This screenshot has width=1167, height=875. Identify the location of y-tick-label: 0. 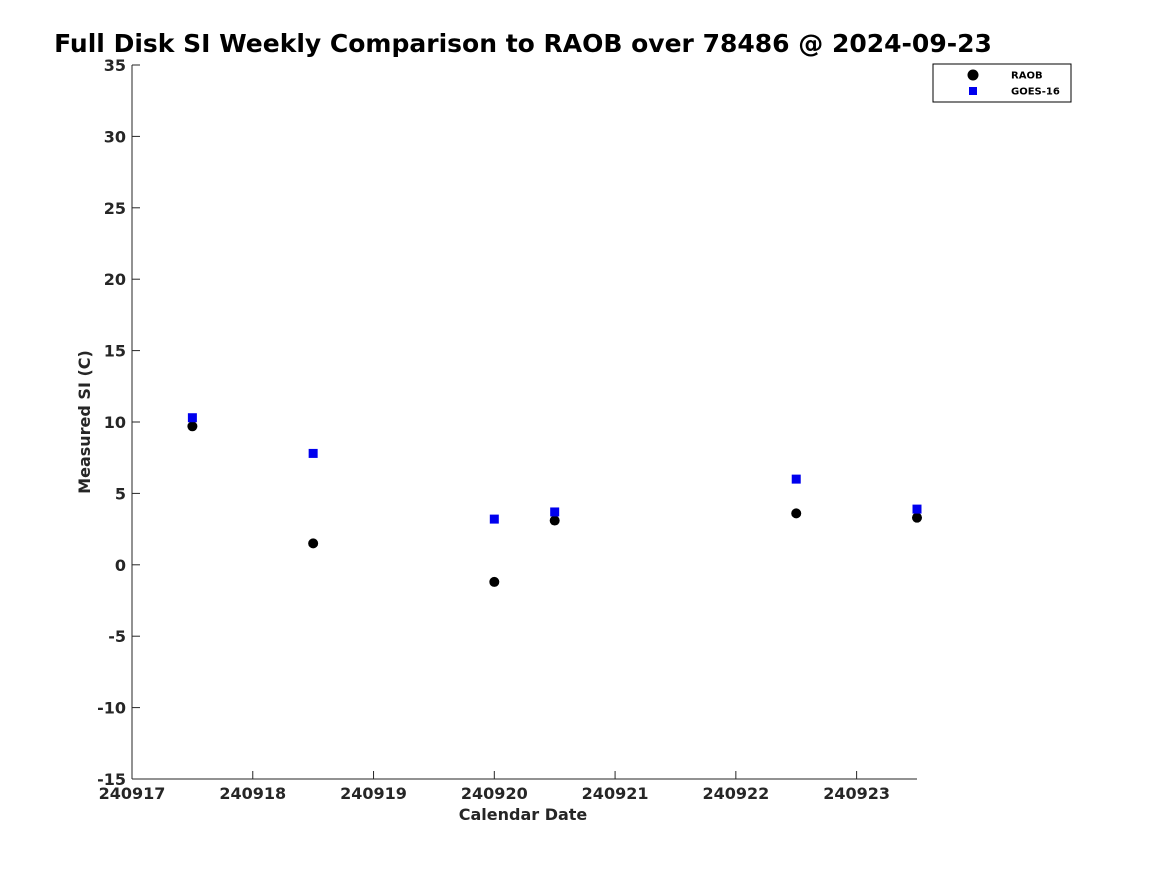
(120, 565).